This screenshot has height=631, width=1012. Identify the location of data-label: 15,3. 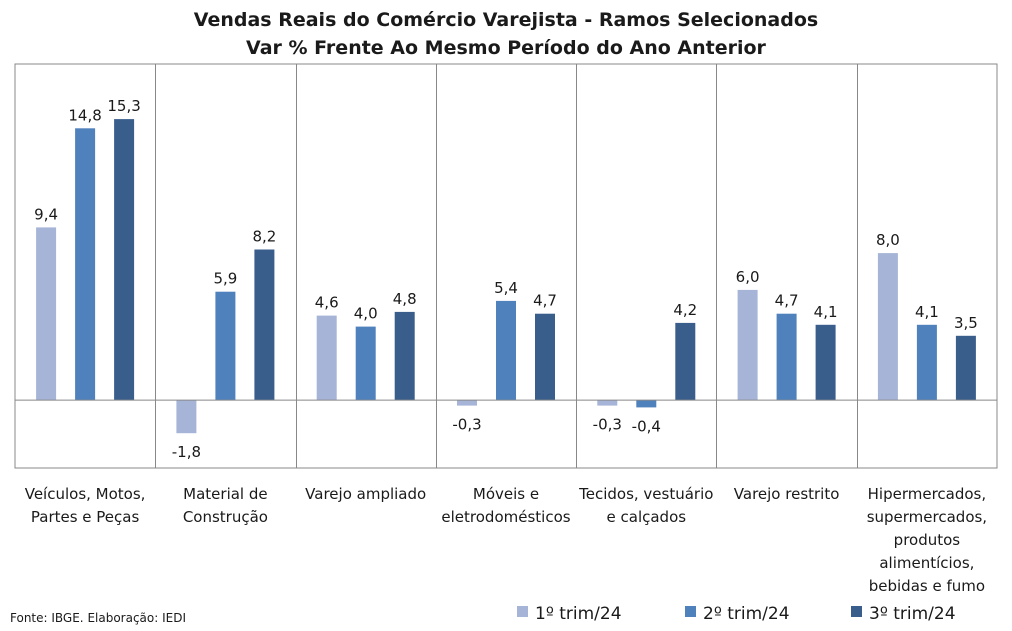
(123, 106).